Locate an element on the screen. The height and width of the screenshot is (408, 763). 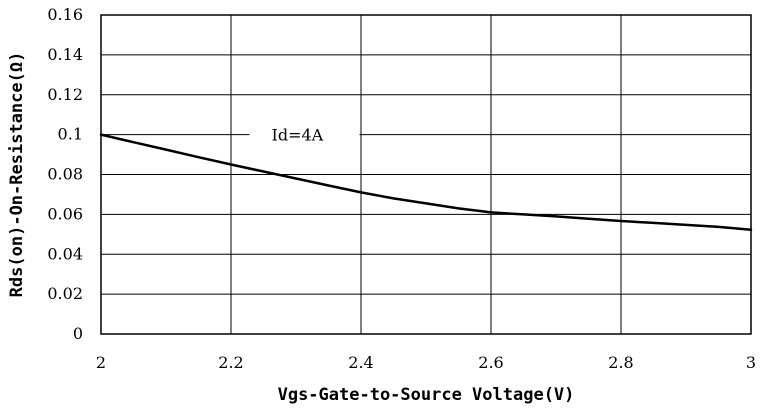
x-tick-labels: 2 2.2 2.4 2.6 2.8 3 is located at coordinates (426, 362).